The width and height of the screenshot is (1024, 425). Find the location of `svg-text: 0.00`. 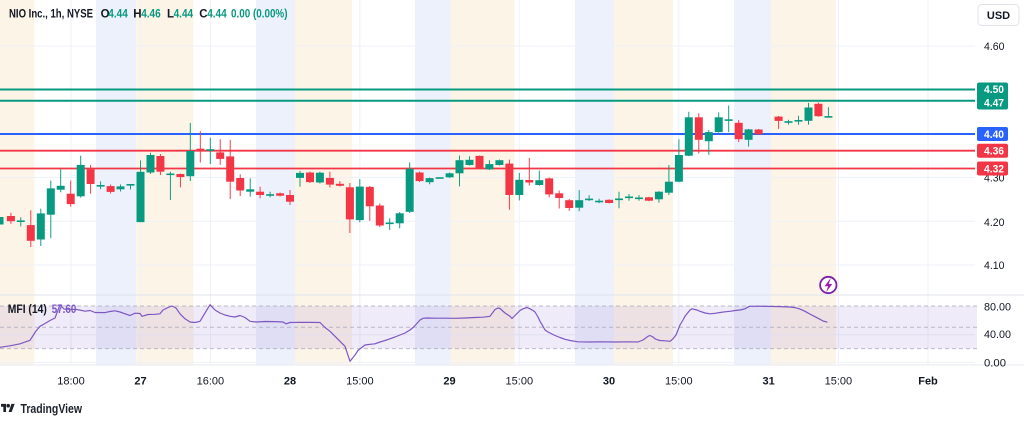

svg-text: 0.00 is located at coordinates (995, 364).